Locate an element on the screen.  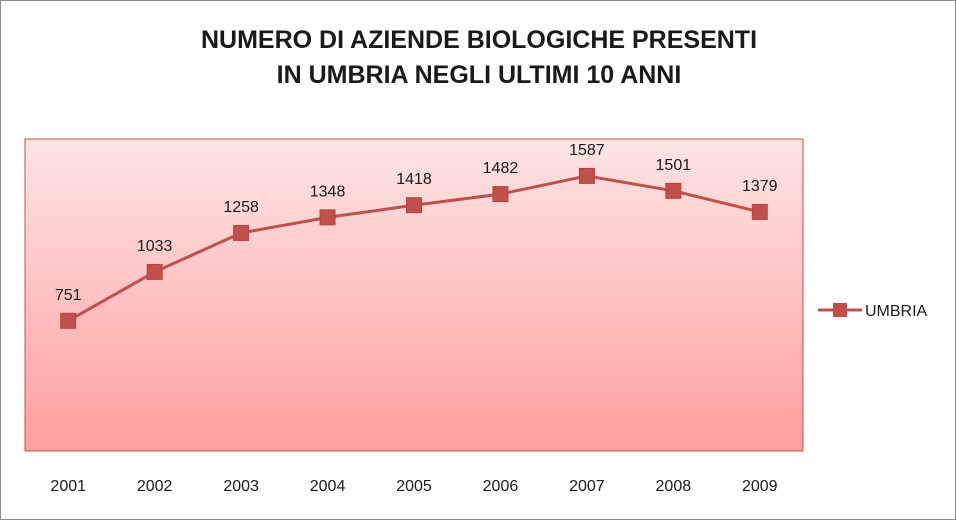
x-tick-label: 2005 is located at coordinates (414, 486).